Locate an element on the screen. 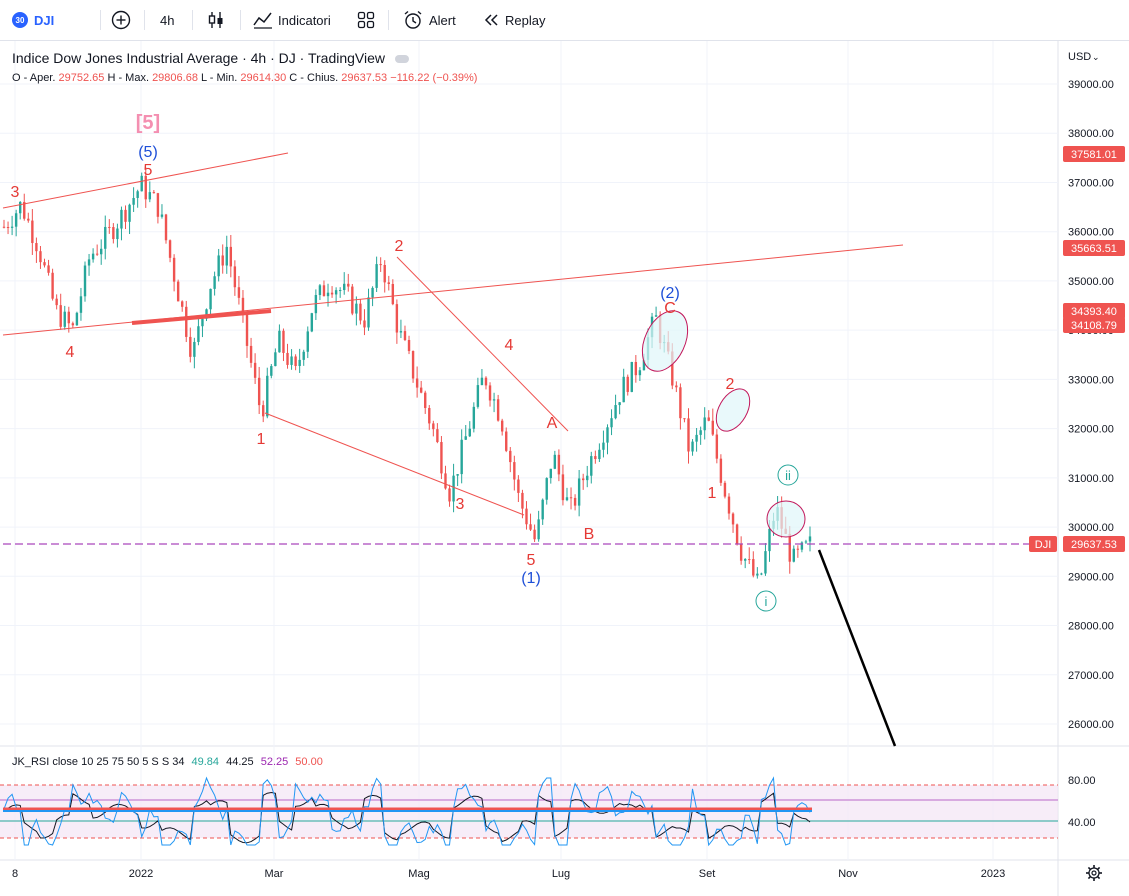 The image size is (1129, 896). open-o-label: O is located at coordinates (16, 78).